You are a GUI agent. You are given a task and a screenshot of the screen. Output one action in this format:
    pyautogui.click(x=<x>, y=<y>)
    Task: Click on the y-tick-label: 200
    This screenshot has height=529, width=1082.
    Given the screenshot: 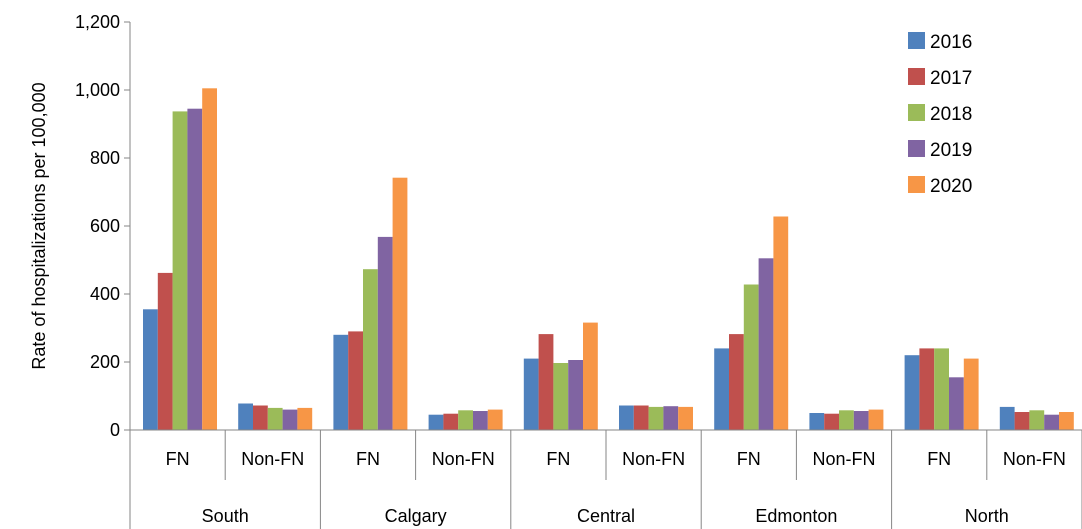 What is the action you would take?
    pyautogui.click(x=105, y=362)
    